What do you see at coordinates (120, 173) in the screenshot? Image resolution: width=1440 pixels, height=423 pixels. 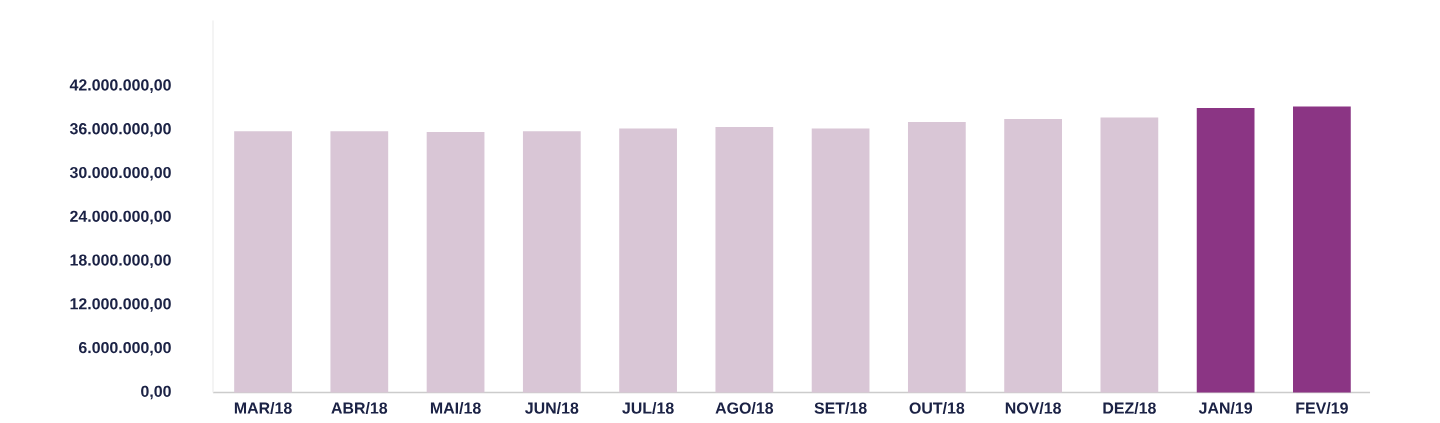 I see `y-tick-label: 30.000.000,00` at bounding box center [120, 173].